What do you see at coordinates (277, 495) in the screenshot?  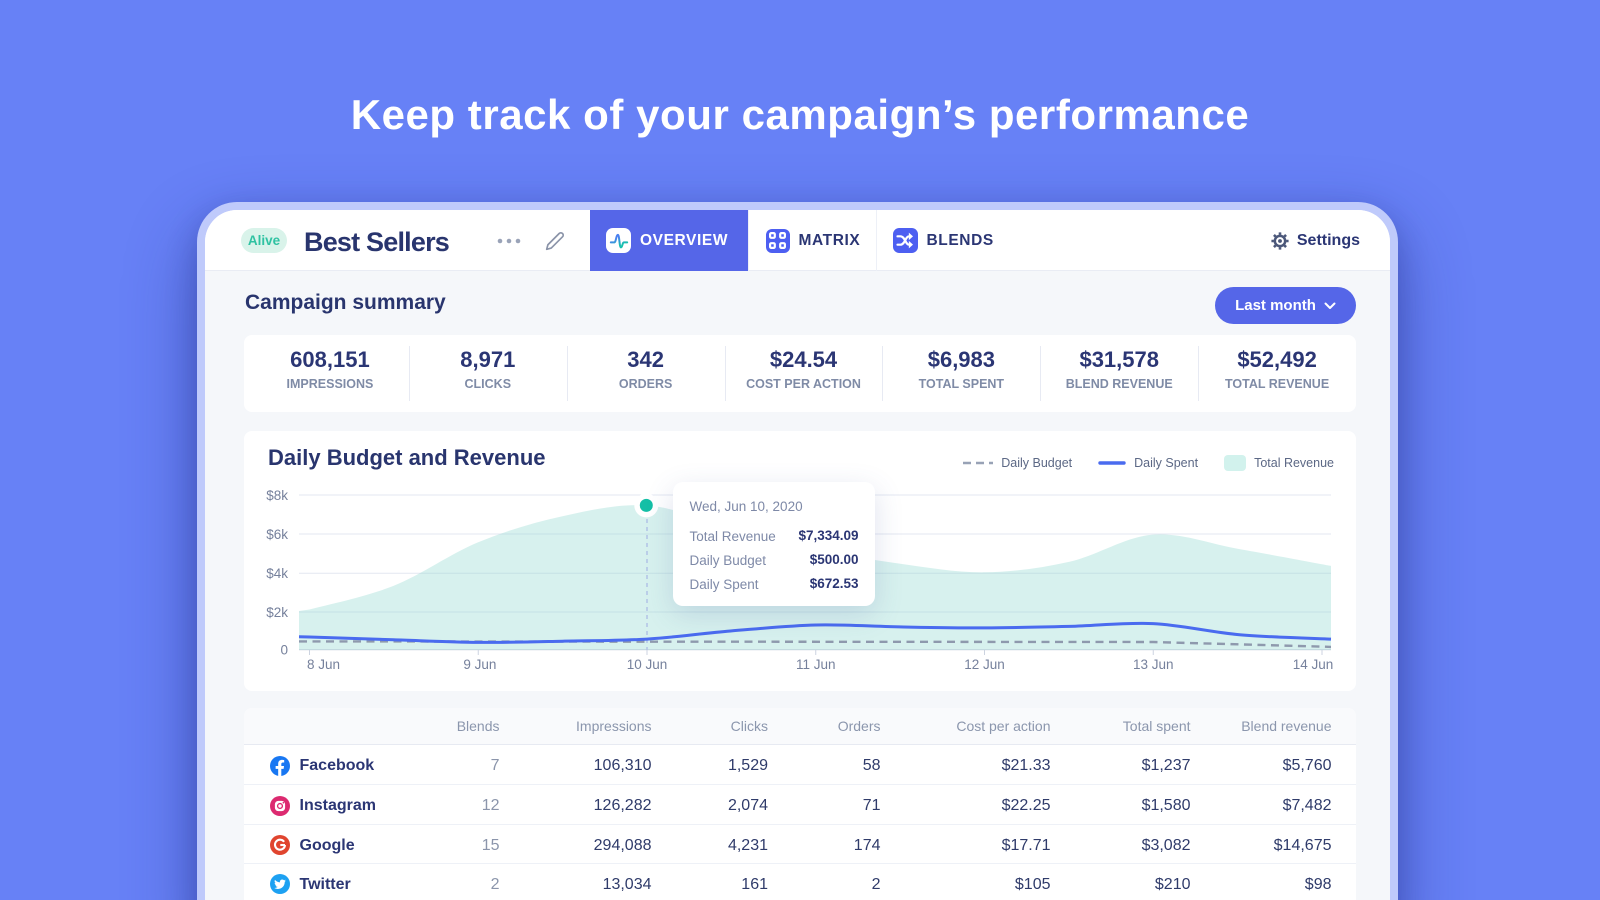 I see `svg-text: $8k` at bounding box center [277, 495].